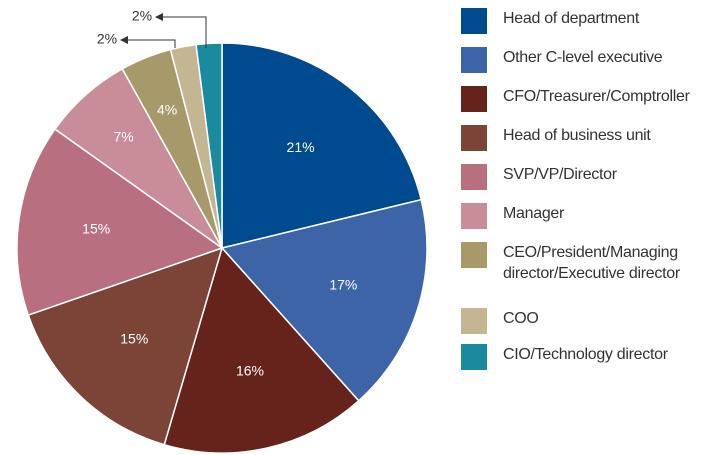  Describe the element at coordinates (521, 318) in the screenshot. I see `legend-label: COO` at that location.